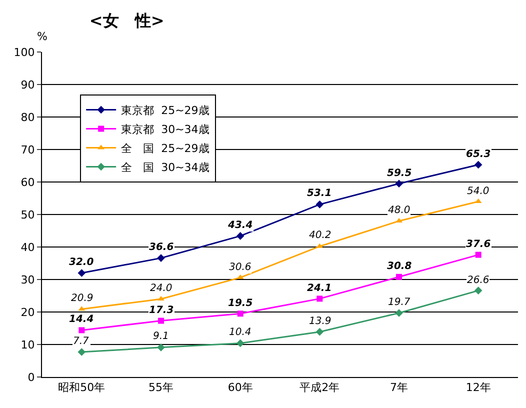 The height and width of the screenshot is (408, 526). What do you see at coordinates (478, 387) in the screenshot?
I see `x-tick-label: 12年` at bounding box center [478, 387].